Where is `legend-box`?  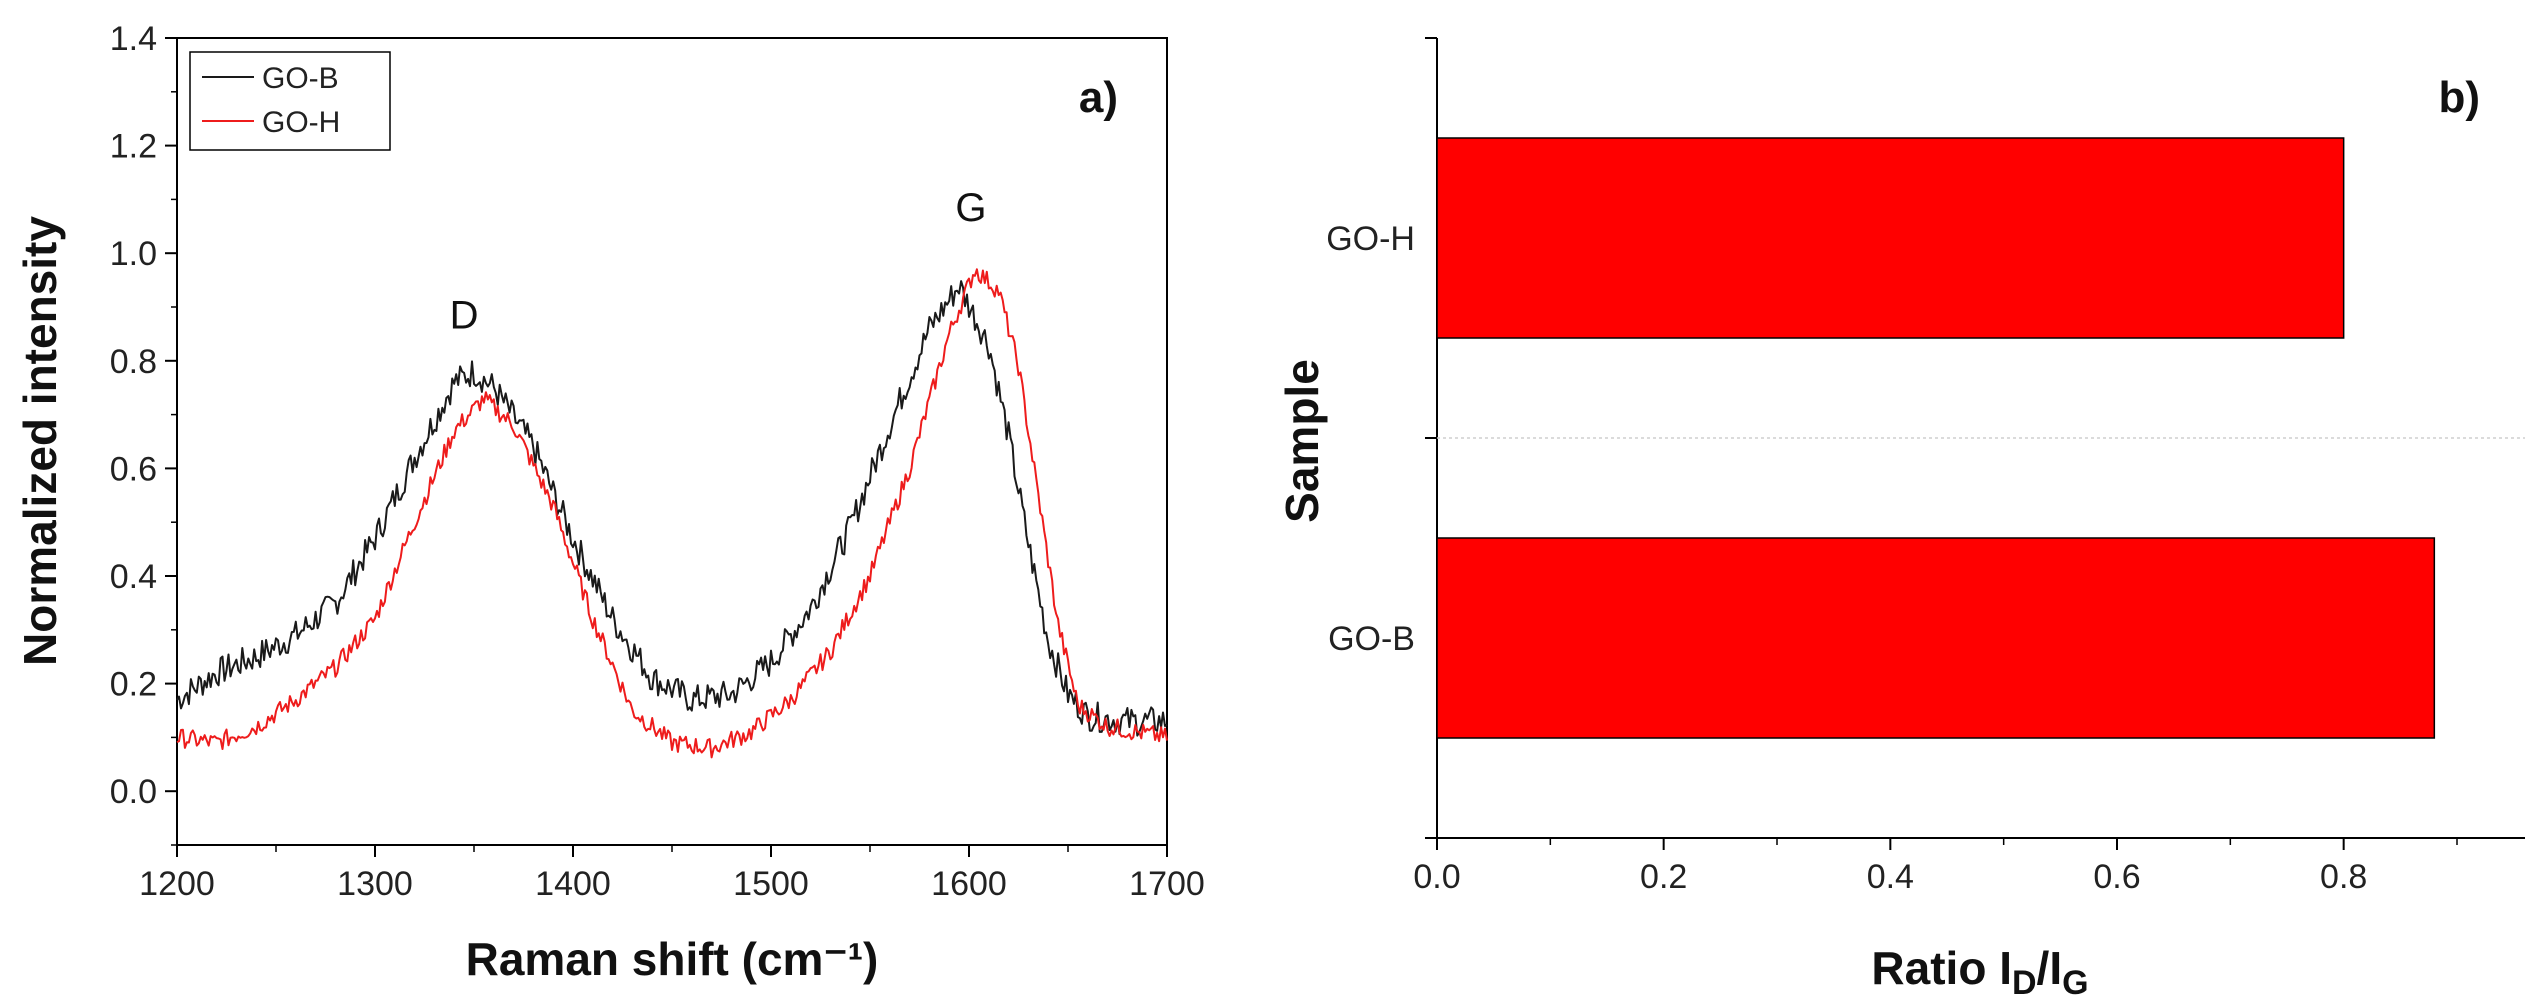 legend-box is located at coordinates (290, 101).